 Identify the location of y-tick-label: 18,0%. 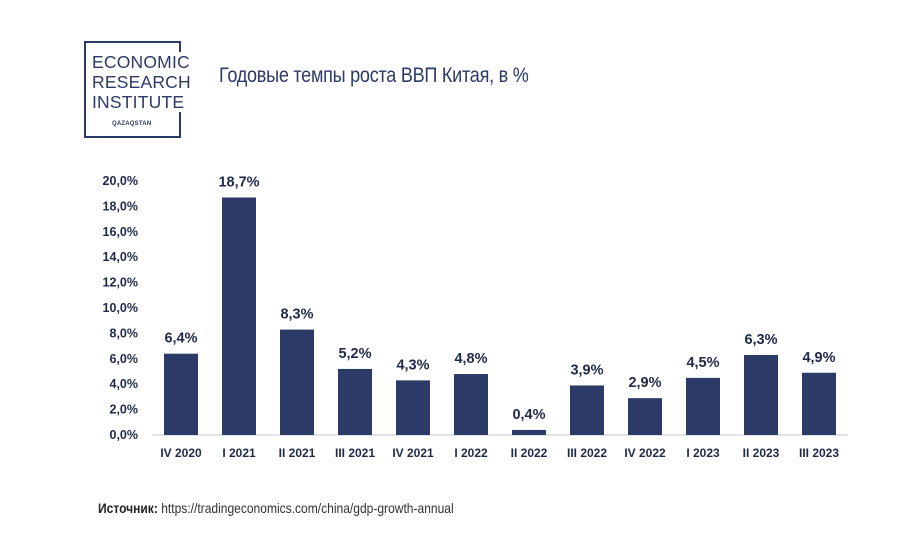
(120, 206).